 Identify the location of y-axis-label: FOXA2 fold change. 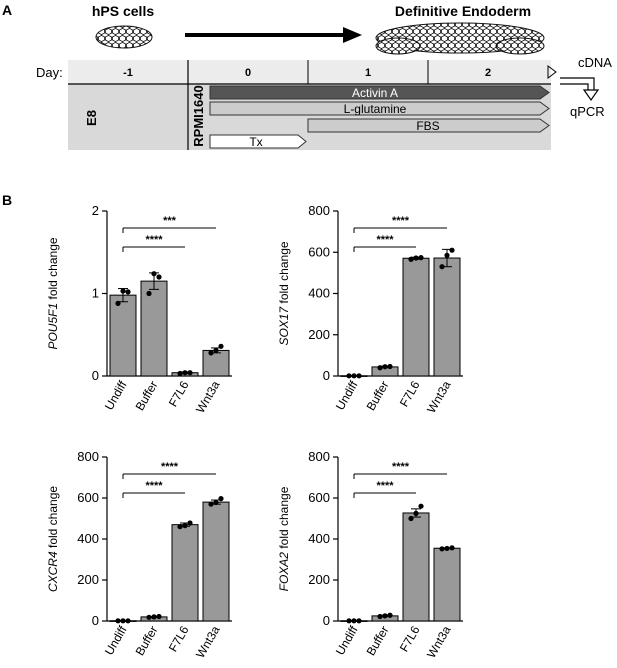
(284, 538).